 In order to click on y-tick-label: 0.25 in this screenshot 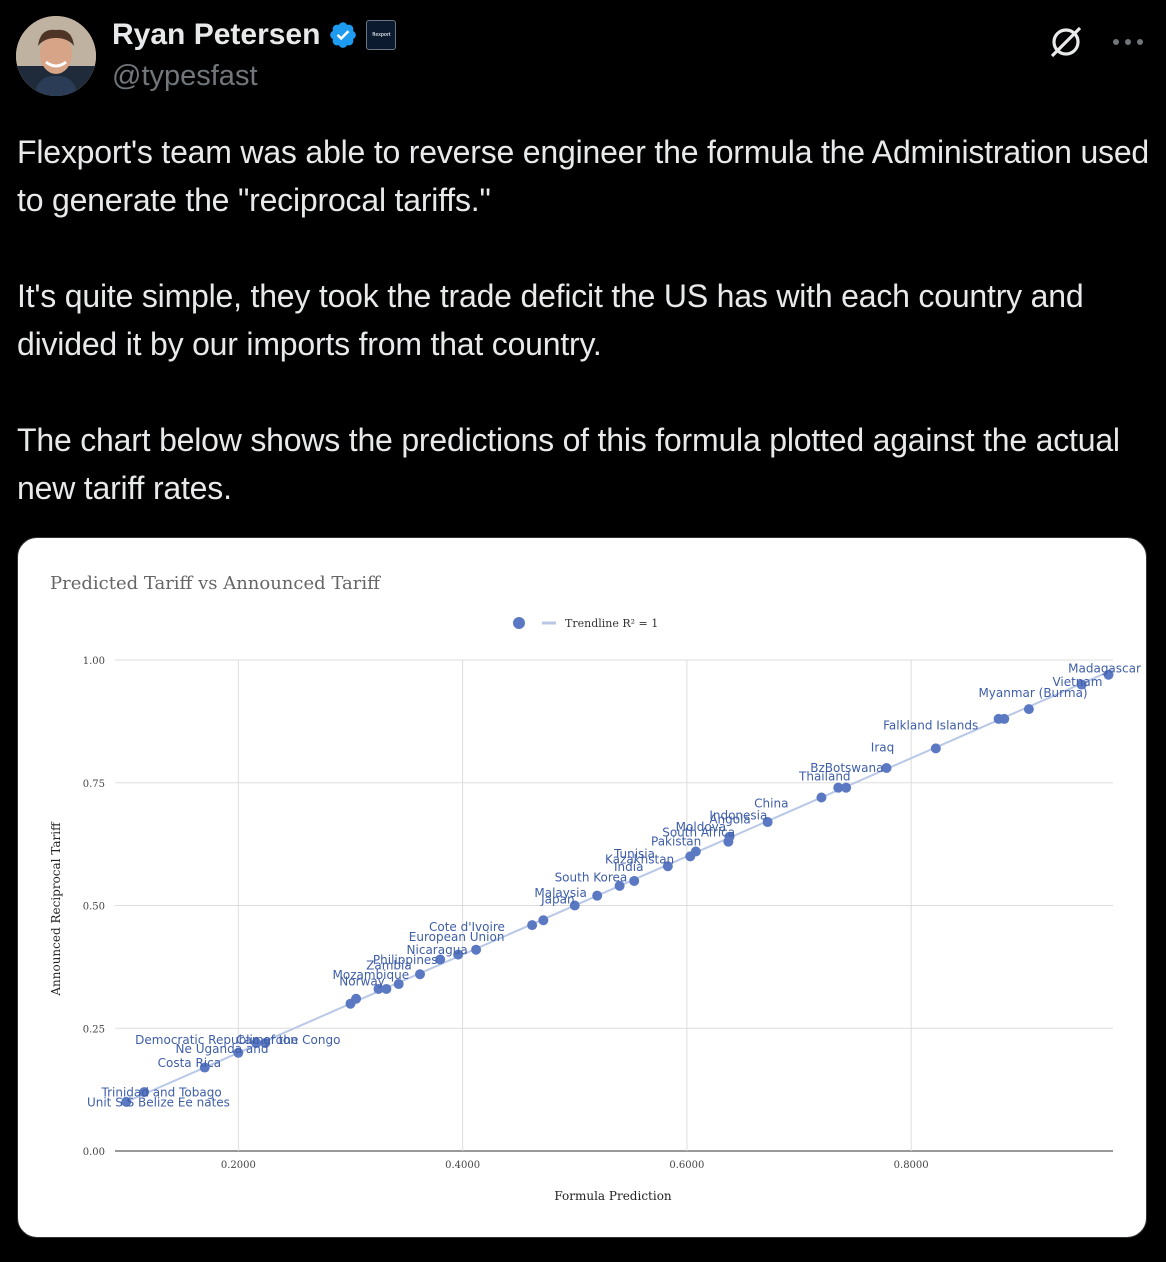, I will do `click(94, 1029)`.